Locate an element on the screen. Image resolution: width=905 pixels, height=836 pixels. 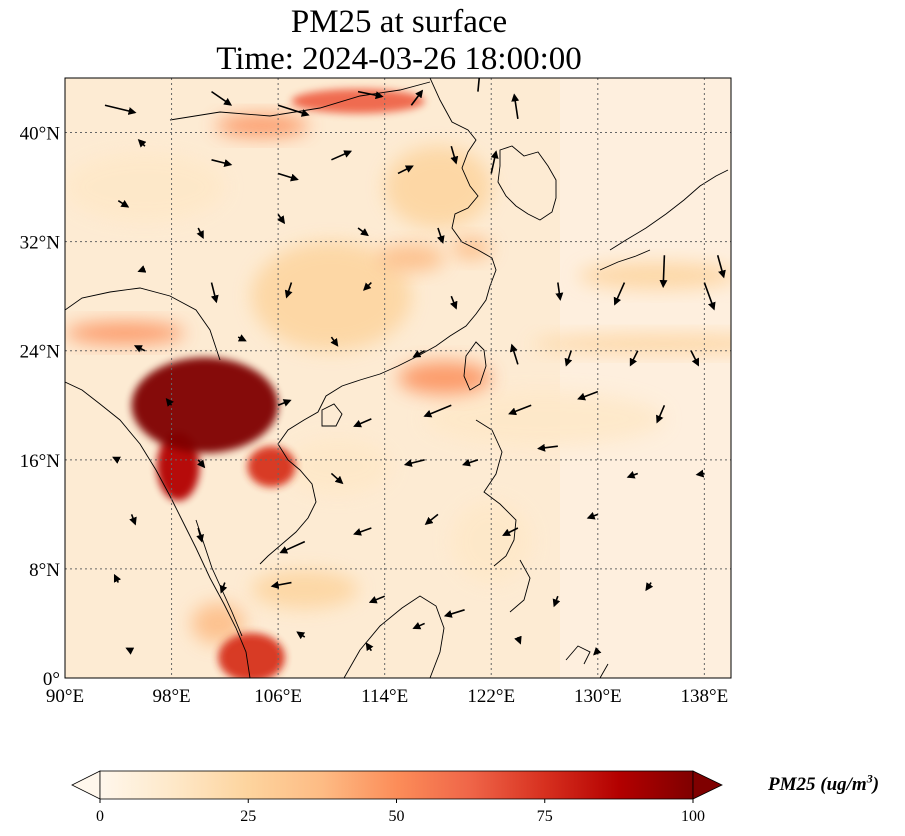
lat-tick-label: 40°N is located at coordinates (40, 134).